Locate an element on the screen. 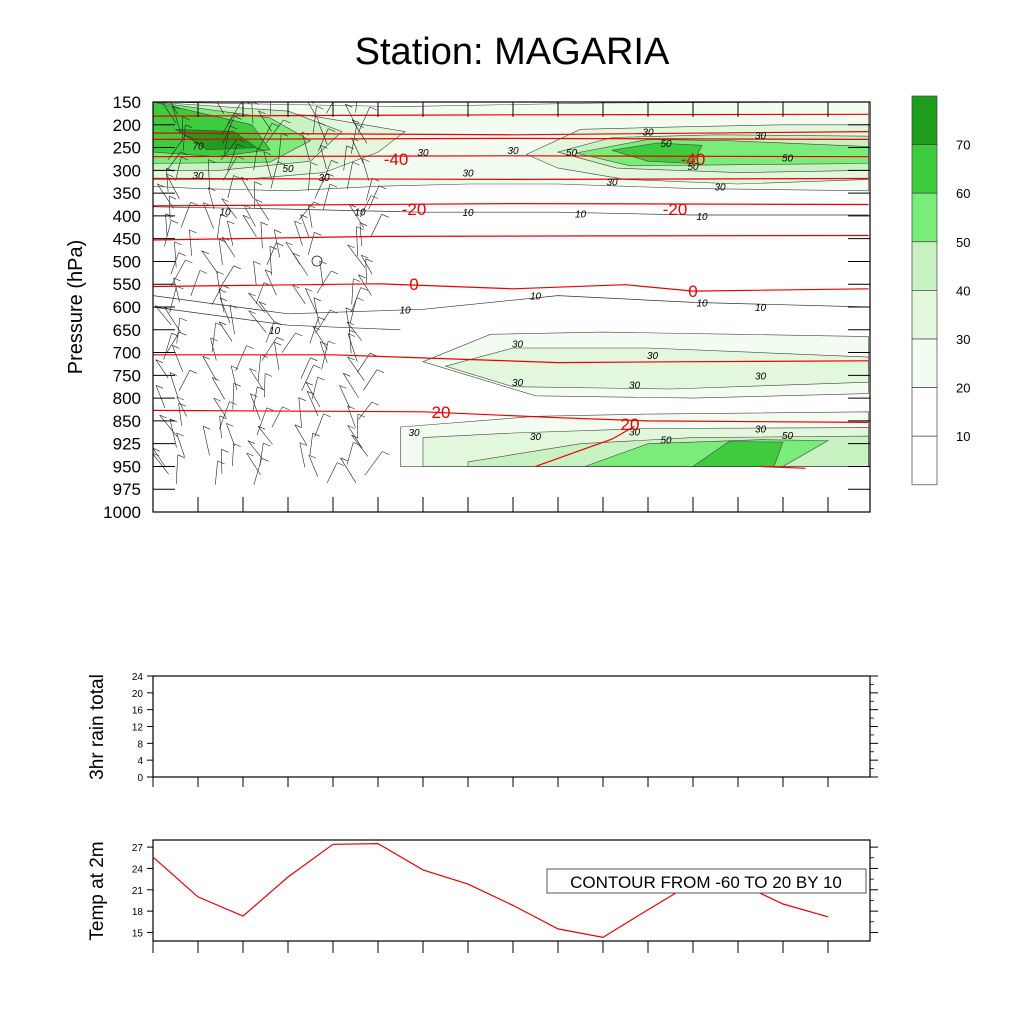 This screenshot has height=1024, width=1024. isotherm-label: 0 is located at coordinates (692, 291).